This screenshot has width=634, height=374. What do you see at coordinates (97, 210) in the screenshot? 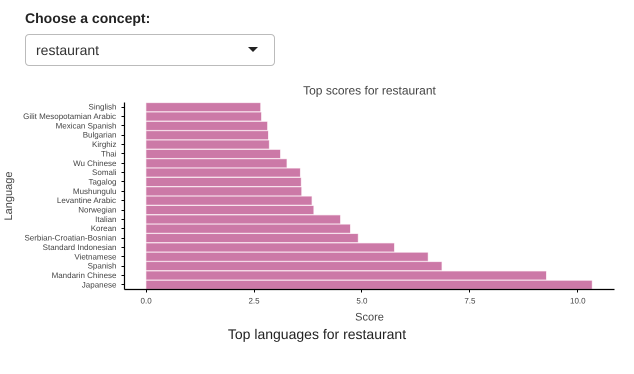
I see `y-tick-label: Norwegian` at bounding box center [97, 210].